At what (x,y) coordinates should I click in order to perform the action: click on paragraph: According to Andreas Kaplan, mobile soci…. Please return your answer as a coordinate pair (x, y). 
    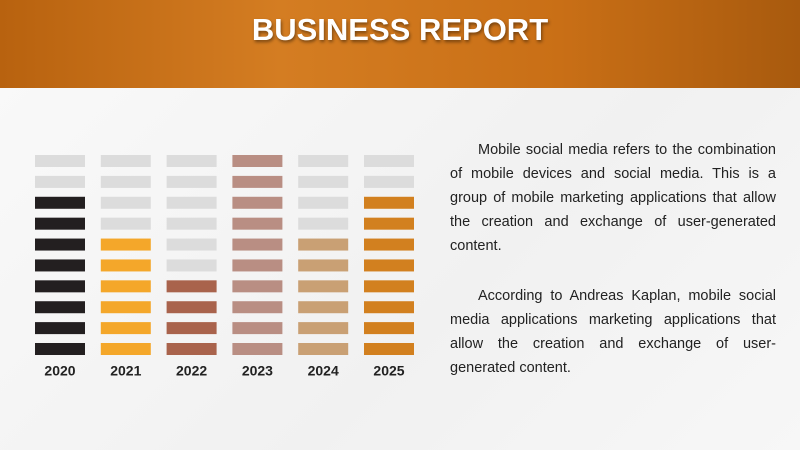
    Looking at the image, I should click on (613, 332).